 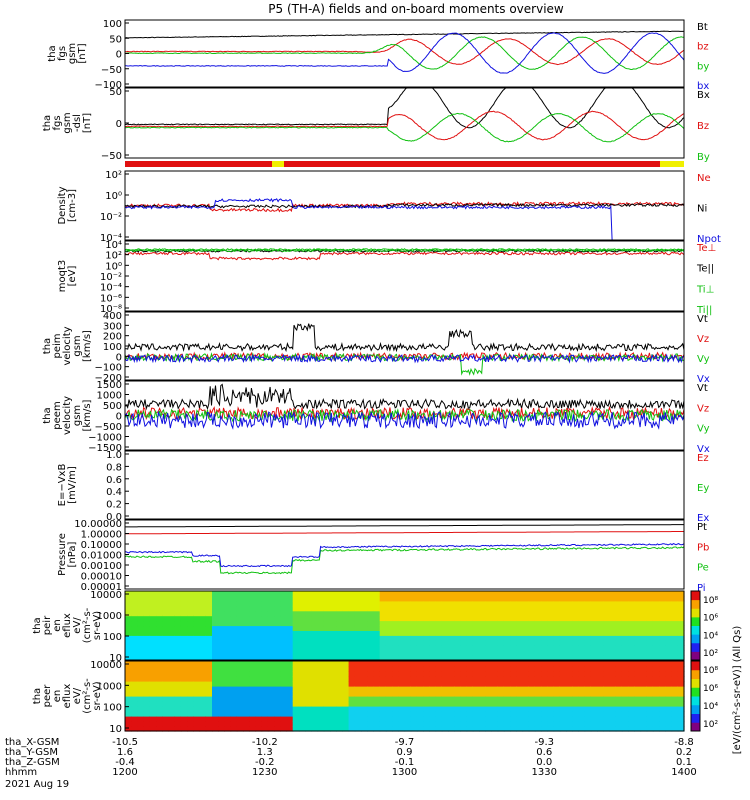 What do you see at coordinates (695, 656) in the screenshot?
I see `colorbar-segment` at bounding box center [695, 656].